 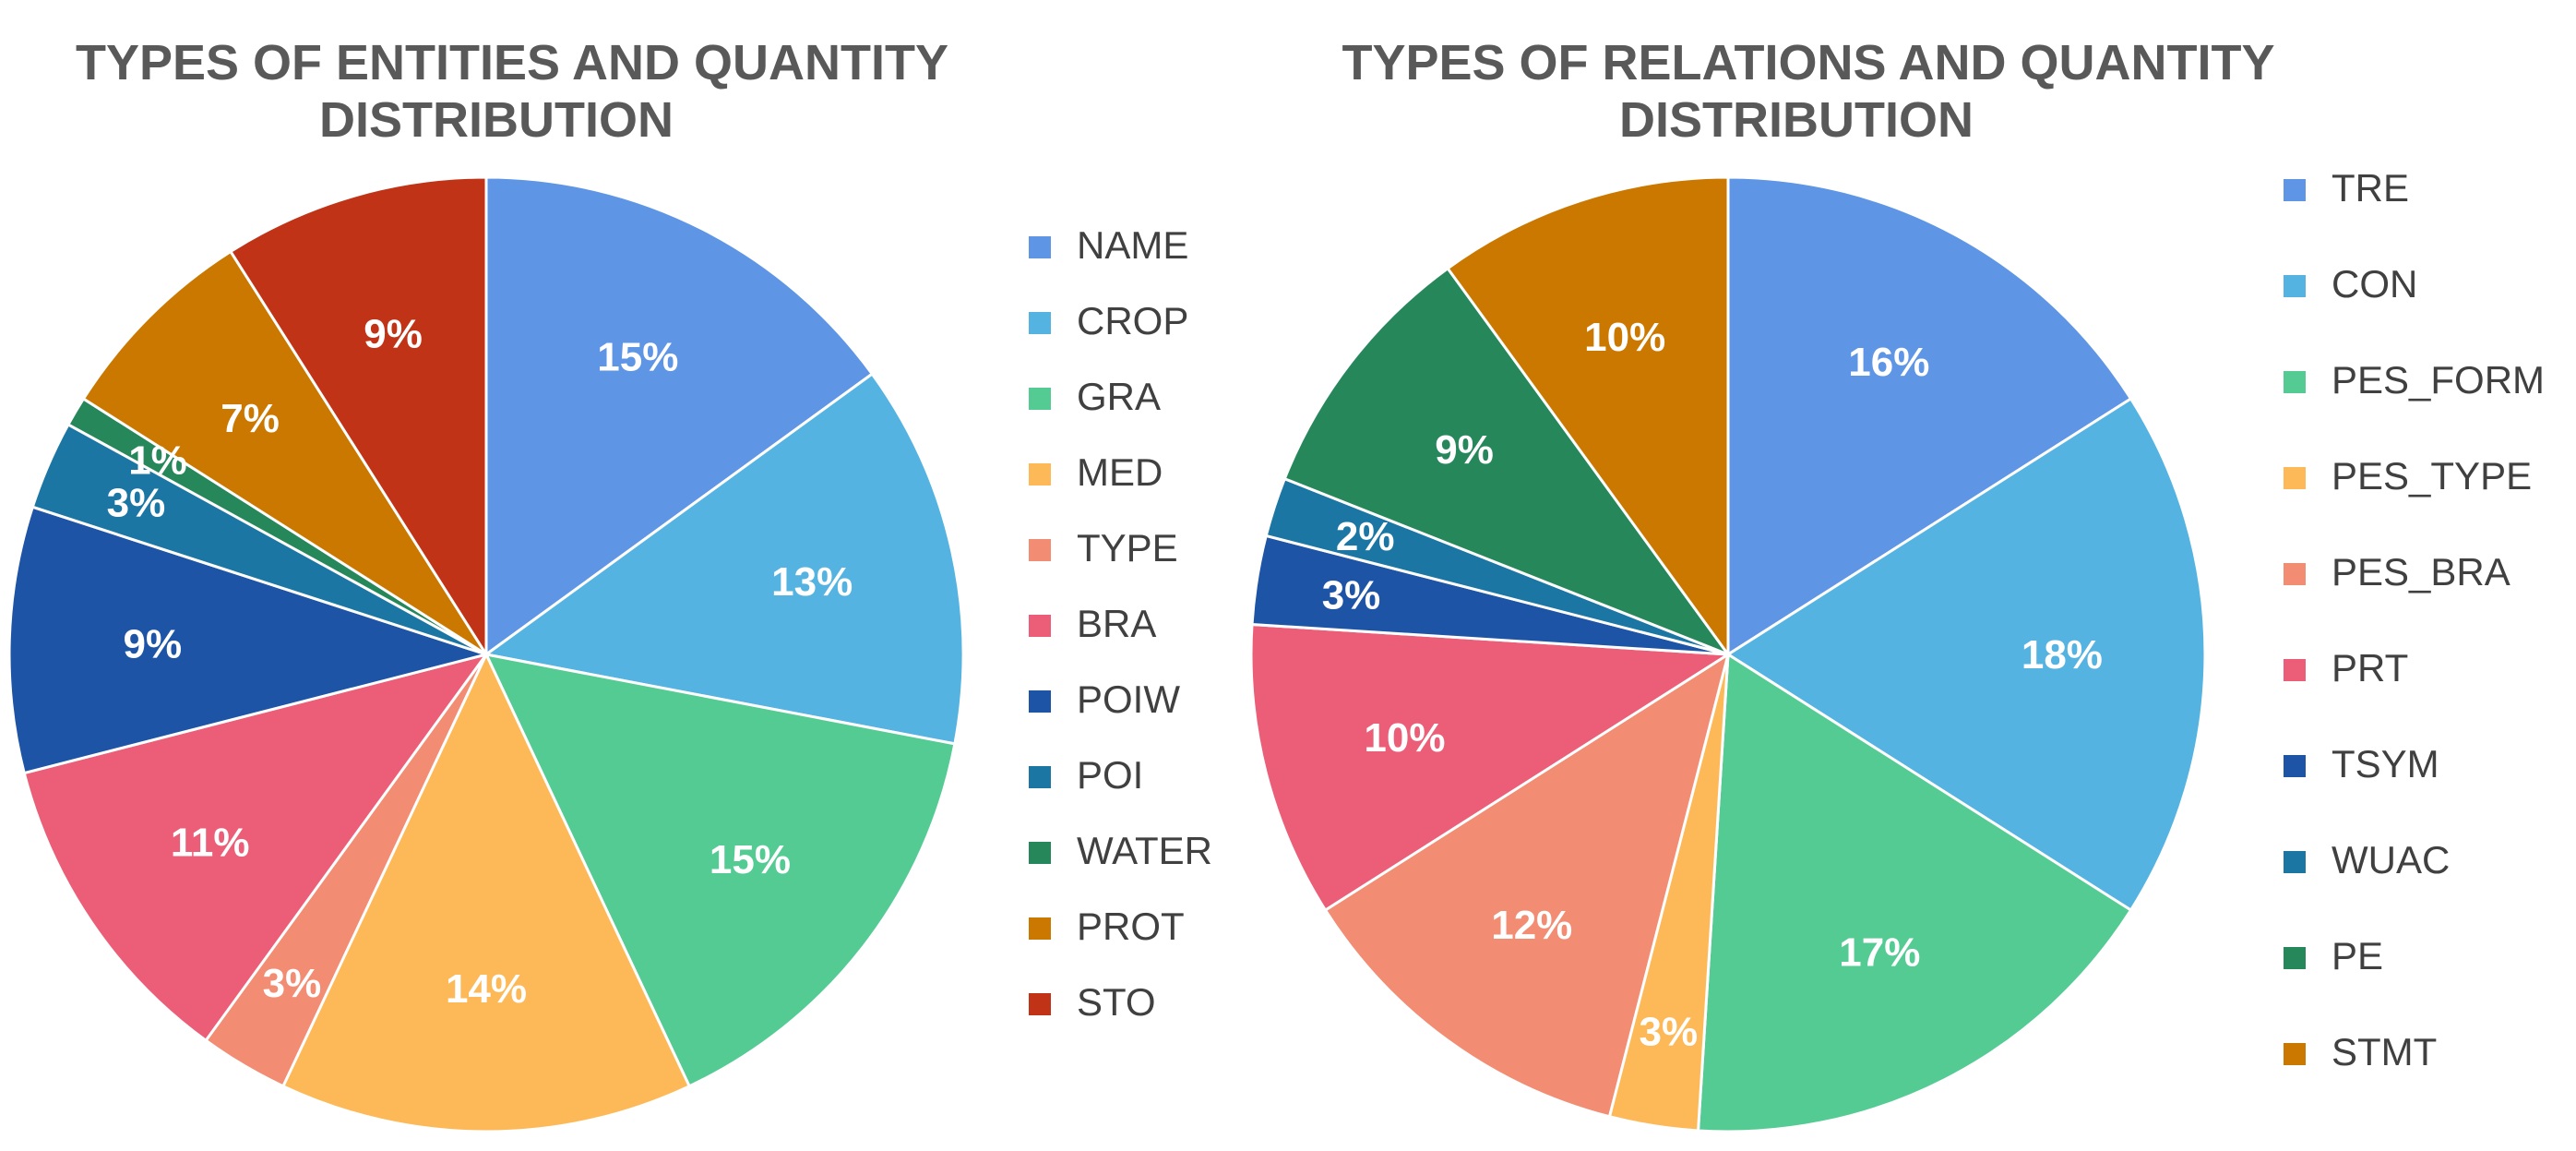 I want to click on relations-legend-label-pes-type: PES_TYPE, so click(x=2432, y=476).